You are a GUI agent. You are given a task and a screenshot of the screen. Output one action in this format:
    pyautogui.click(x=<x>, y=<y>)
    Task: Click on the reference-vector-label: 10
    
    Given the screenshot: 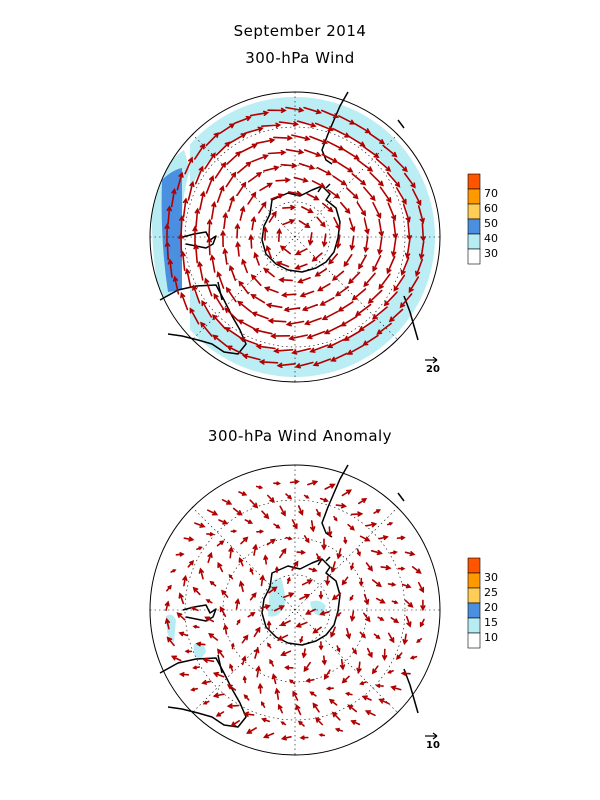 What is the action you would take?
    pyautogui.click(x=433, y=745)
    